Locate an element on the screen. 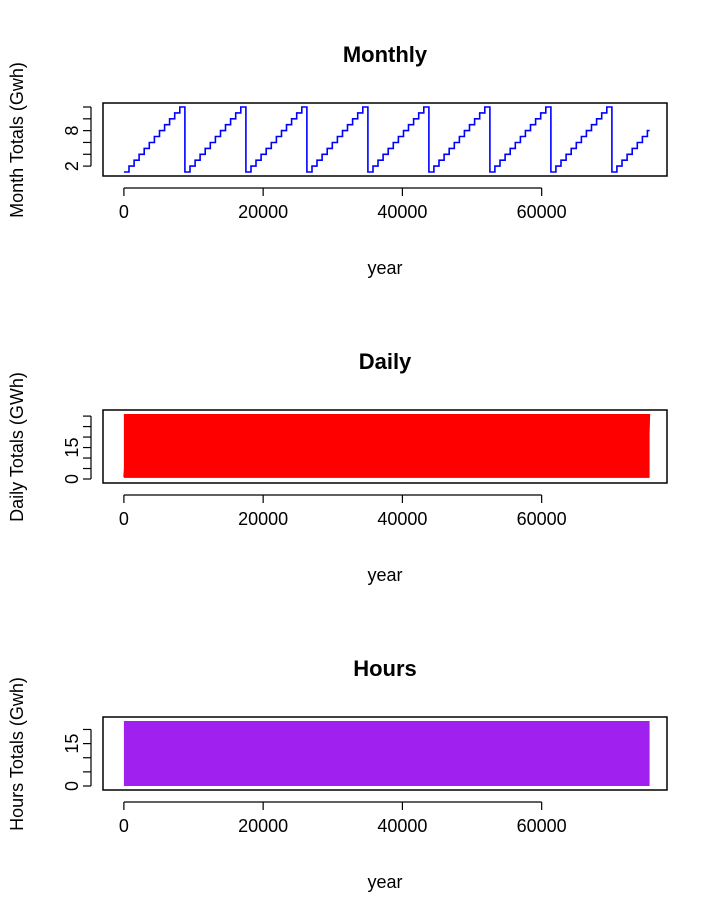 The width and height of the screenshot is (720, 921). daily-title: Daily is located at coordinates (385, 361).